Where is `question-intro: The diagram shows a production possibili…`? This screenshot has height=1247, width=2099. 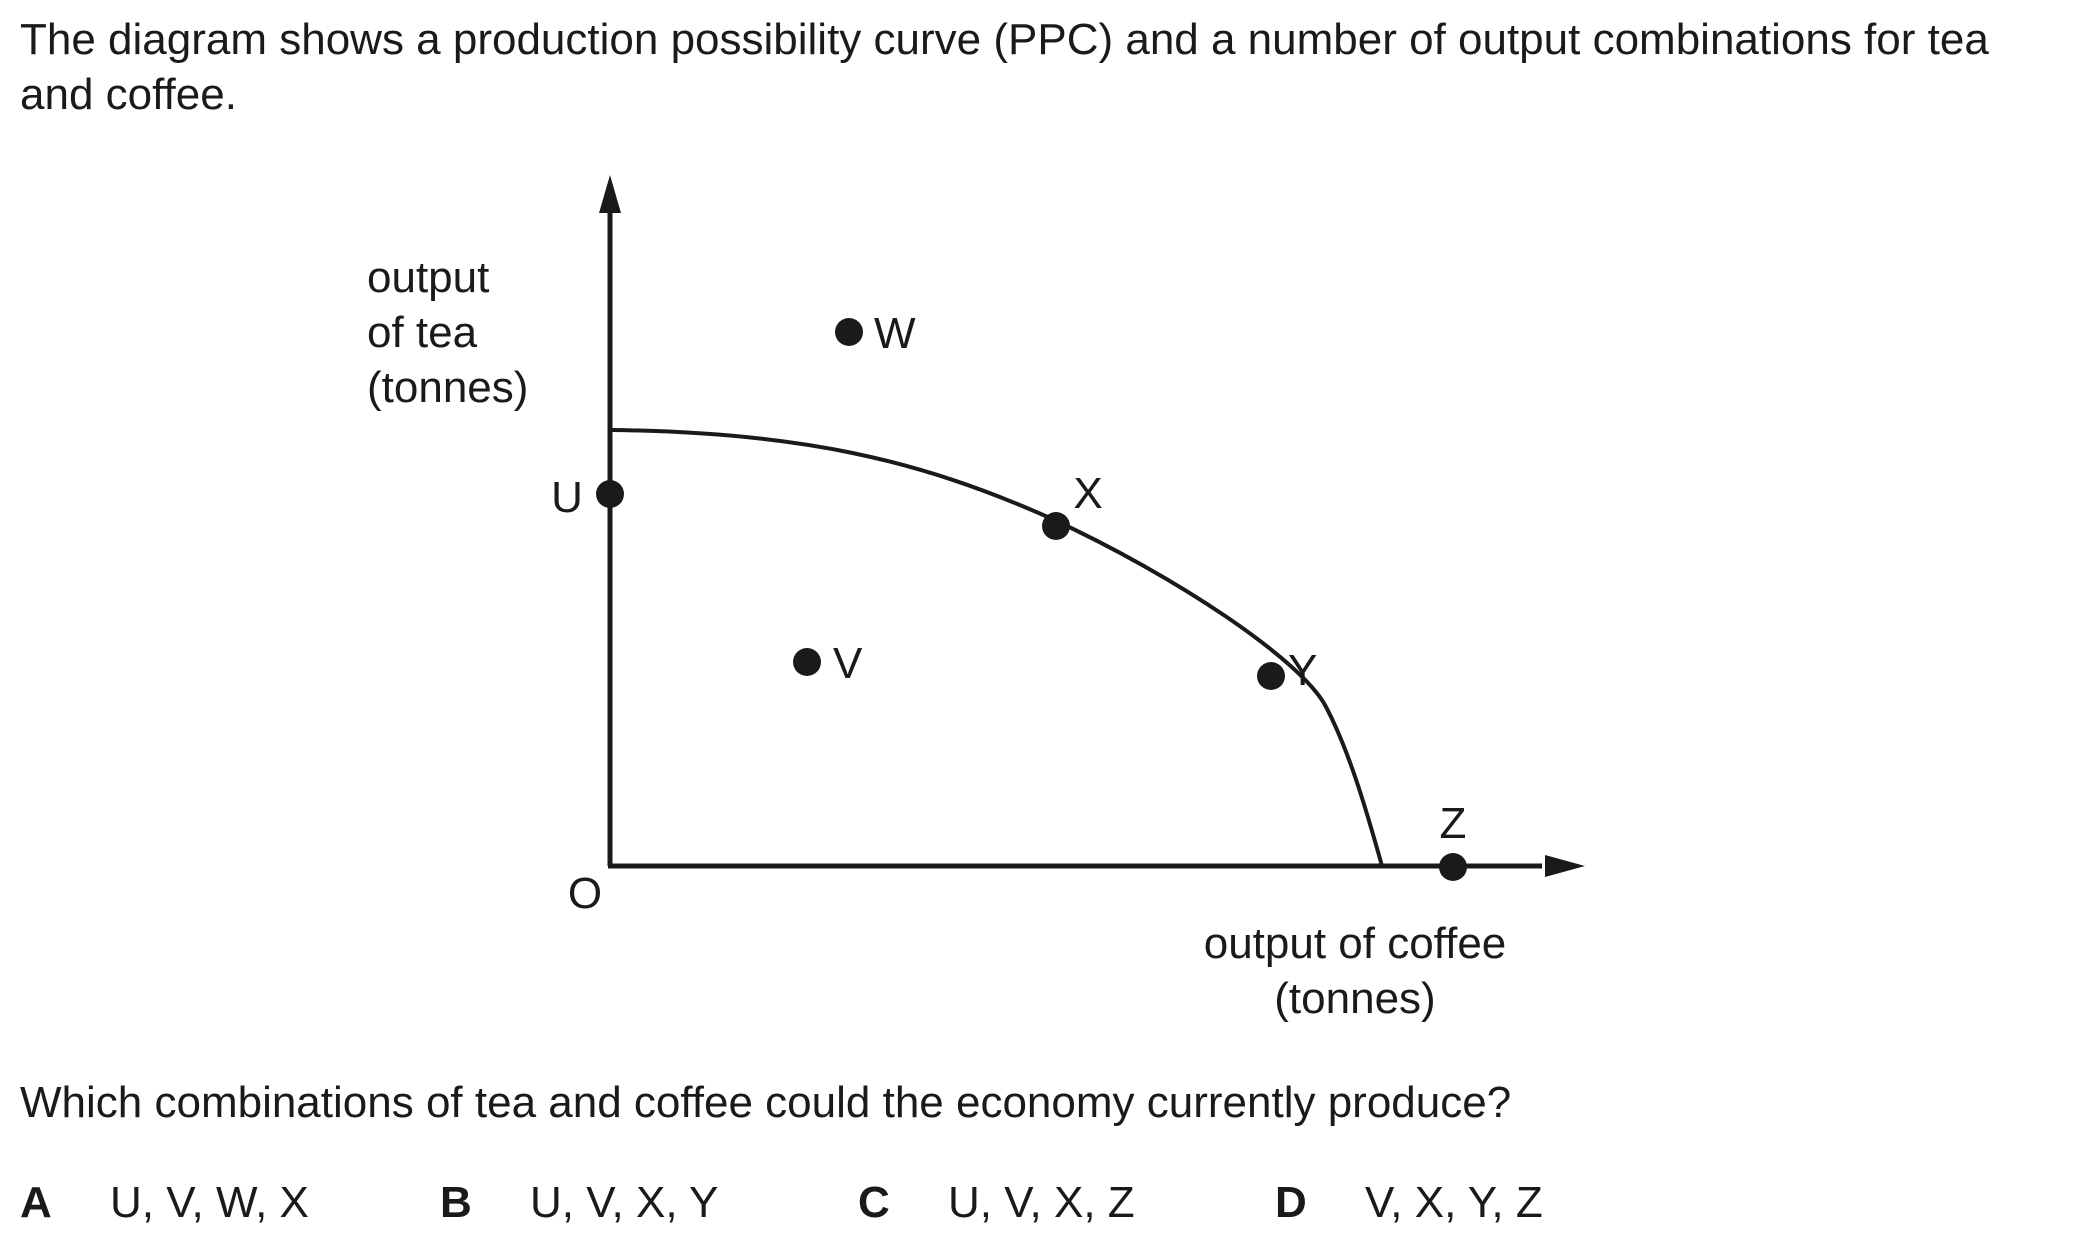 question-intro: The diagram shows a production possibili… is located at coordinates (1004, 67).